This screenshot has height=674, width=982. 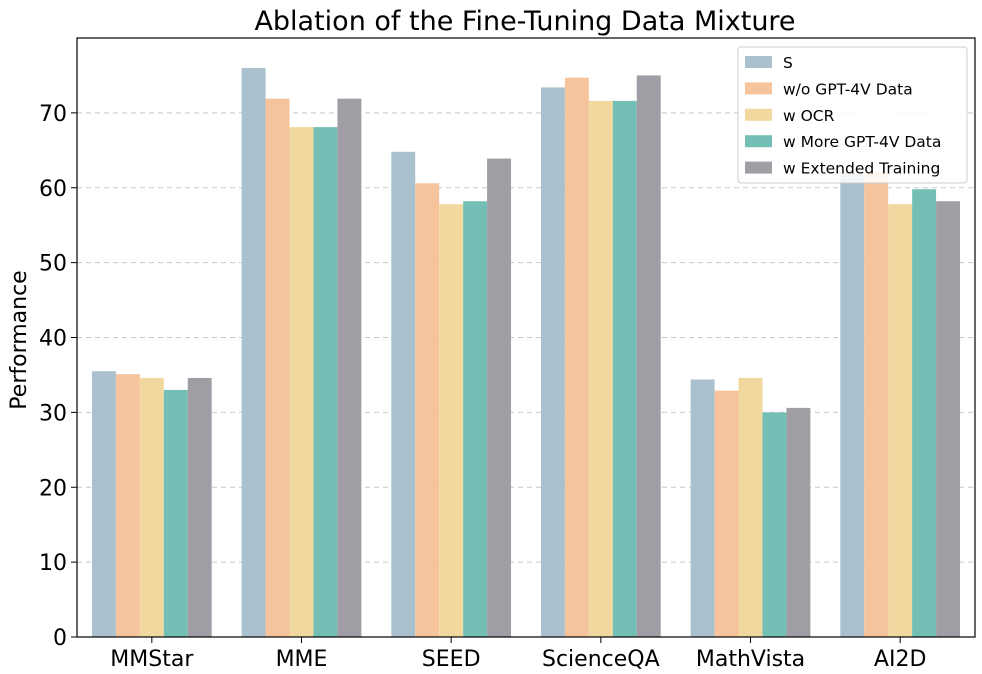 I want to click on y-tick-label: 50, so click(x=53, y=264).